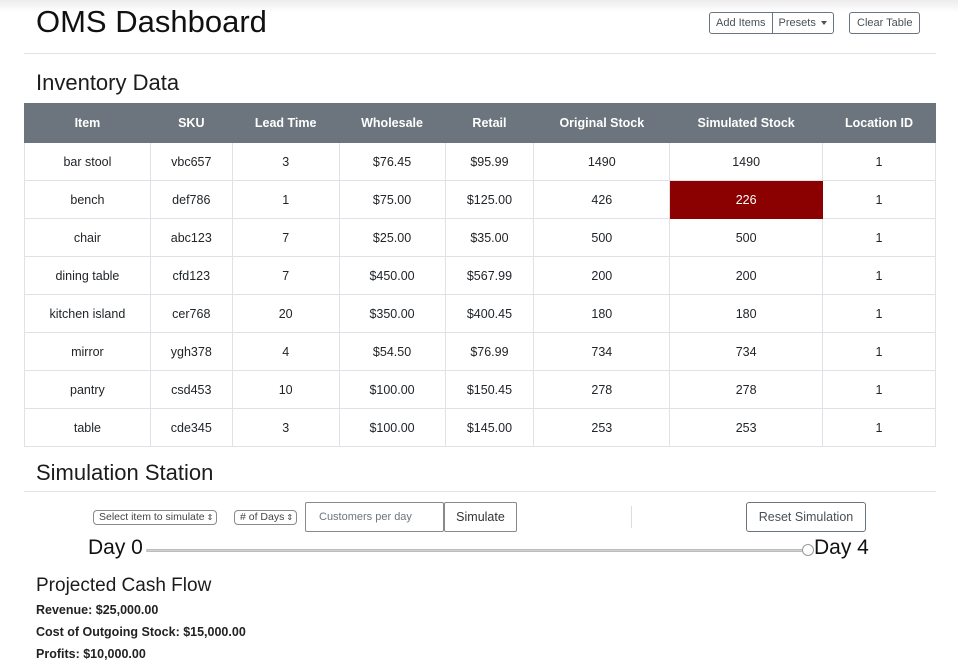 This screenshot has width=958, height=668. What do you see at coordinates (489, 275) in the screenshot?
I see `cell-retail: $567.99` at bounding box center [489, 275].